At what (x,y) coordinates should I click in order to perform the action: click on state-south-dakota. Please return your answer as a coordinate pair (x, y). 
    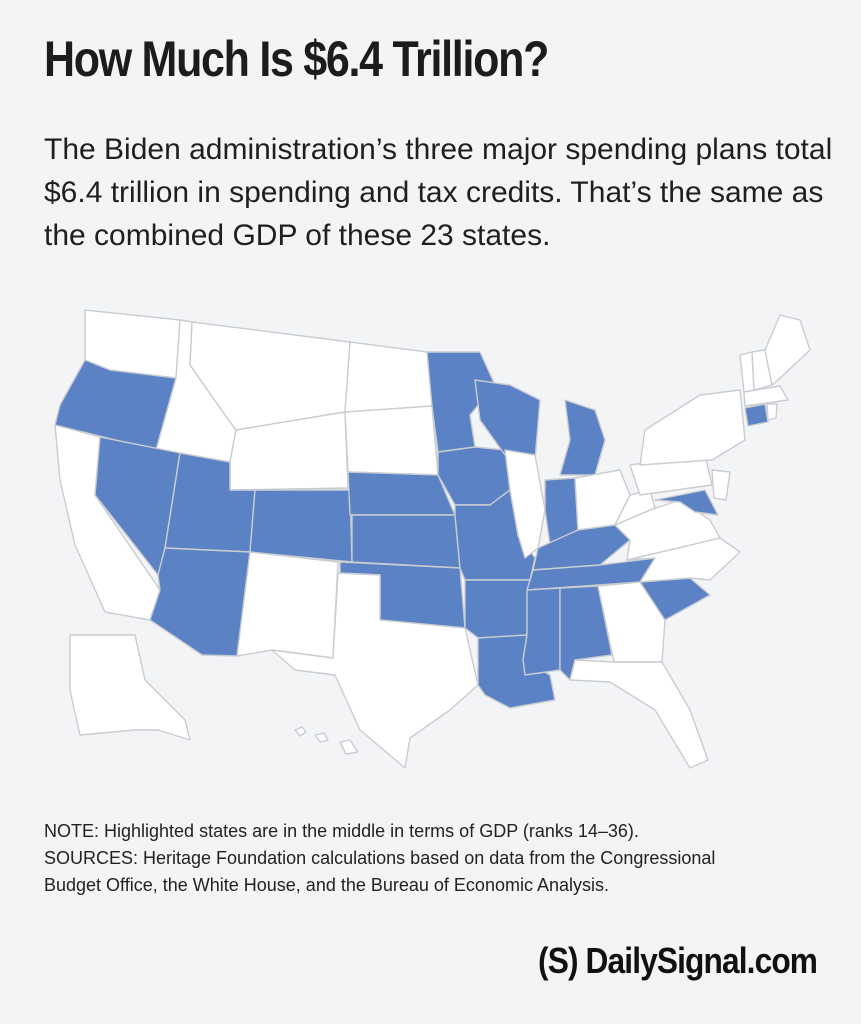
    Looking at the image, I should click on (391, 440).